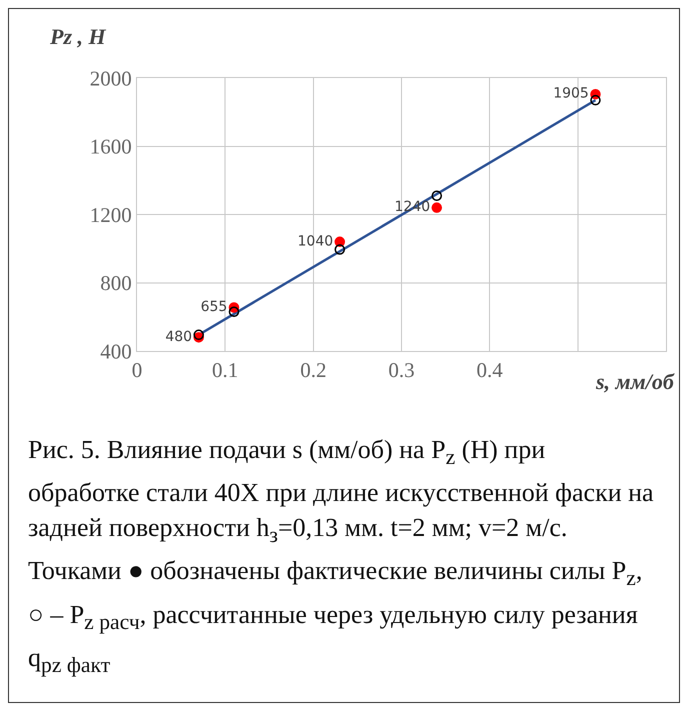  What do you see at coordinates (77, 36) in the screenshot?
I see `y-axis-title: Pz , Н` at bounding box center [77, 36].